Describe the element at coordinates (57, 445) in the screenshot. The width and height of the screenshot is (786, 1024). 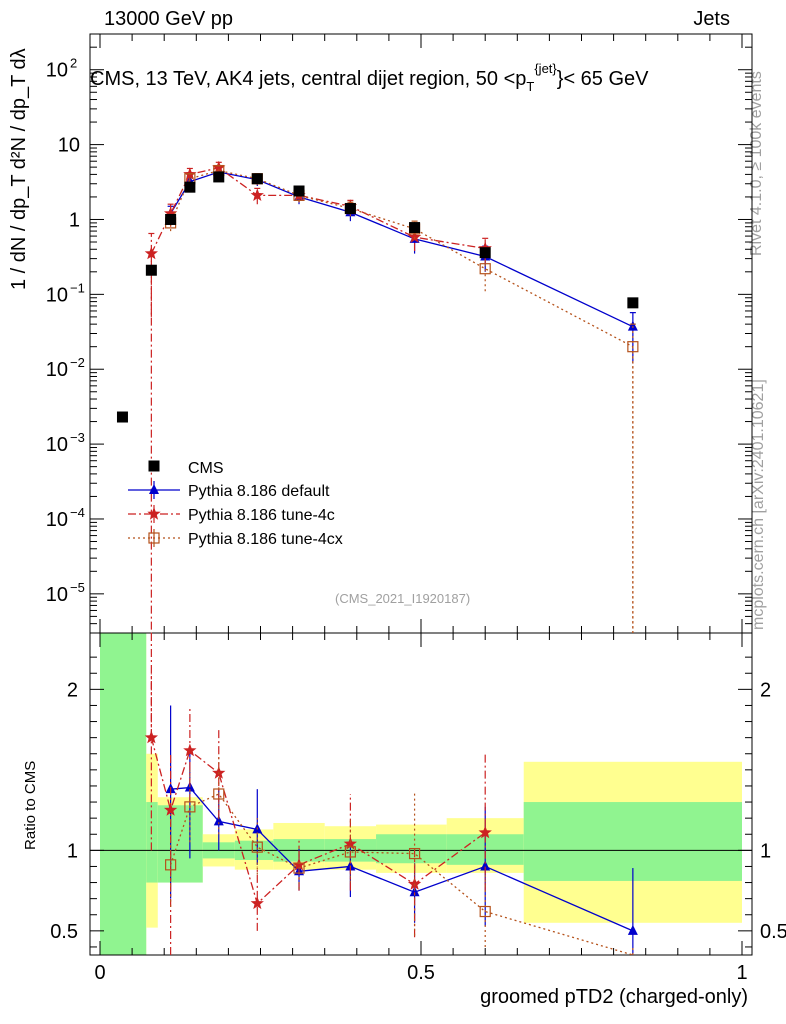
I see `y-tick-label-2: 10` at that location.